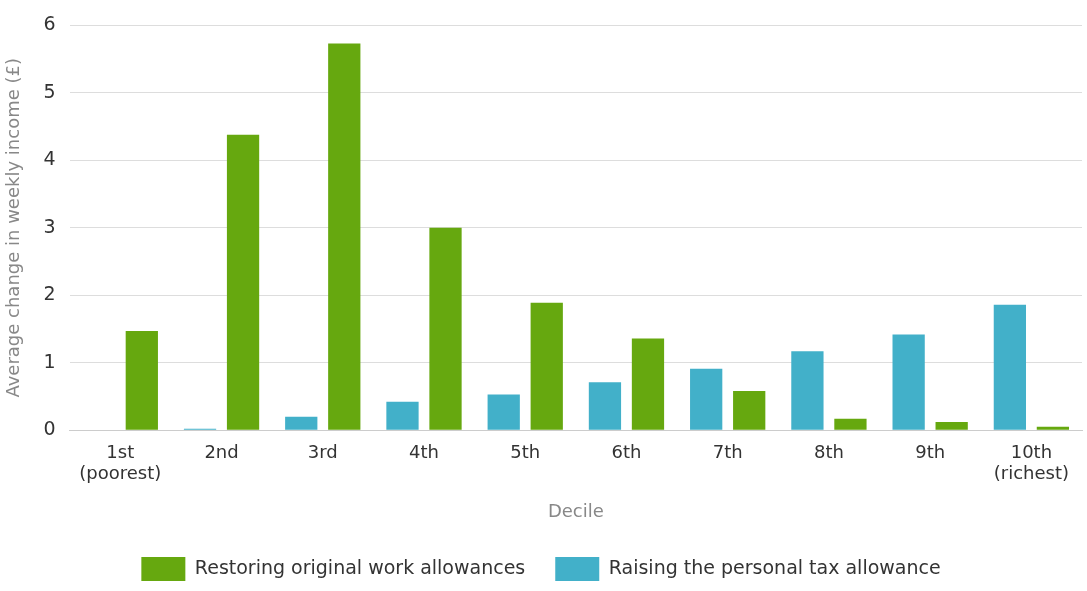 This screenshot has height=591, width=1087. Describe the element at coordinates (322, 451) in the screenshot. I see `x-tick-label: 3rd` at that location.